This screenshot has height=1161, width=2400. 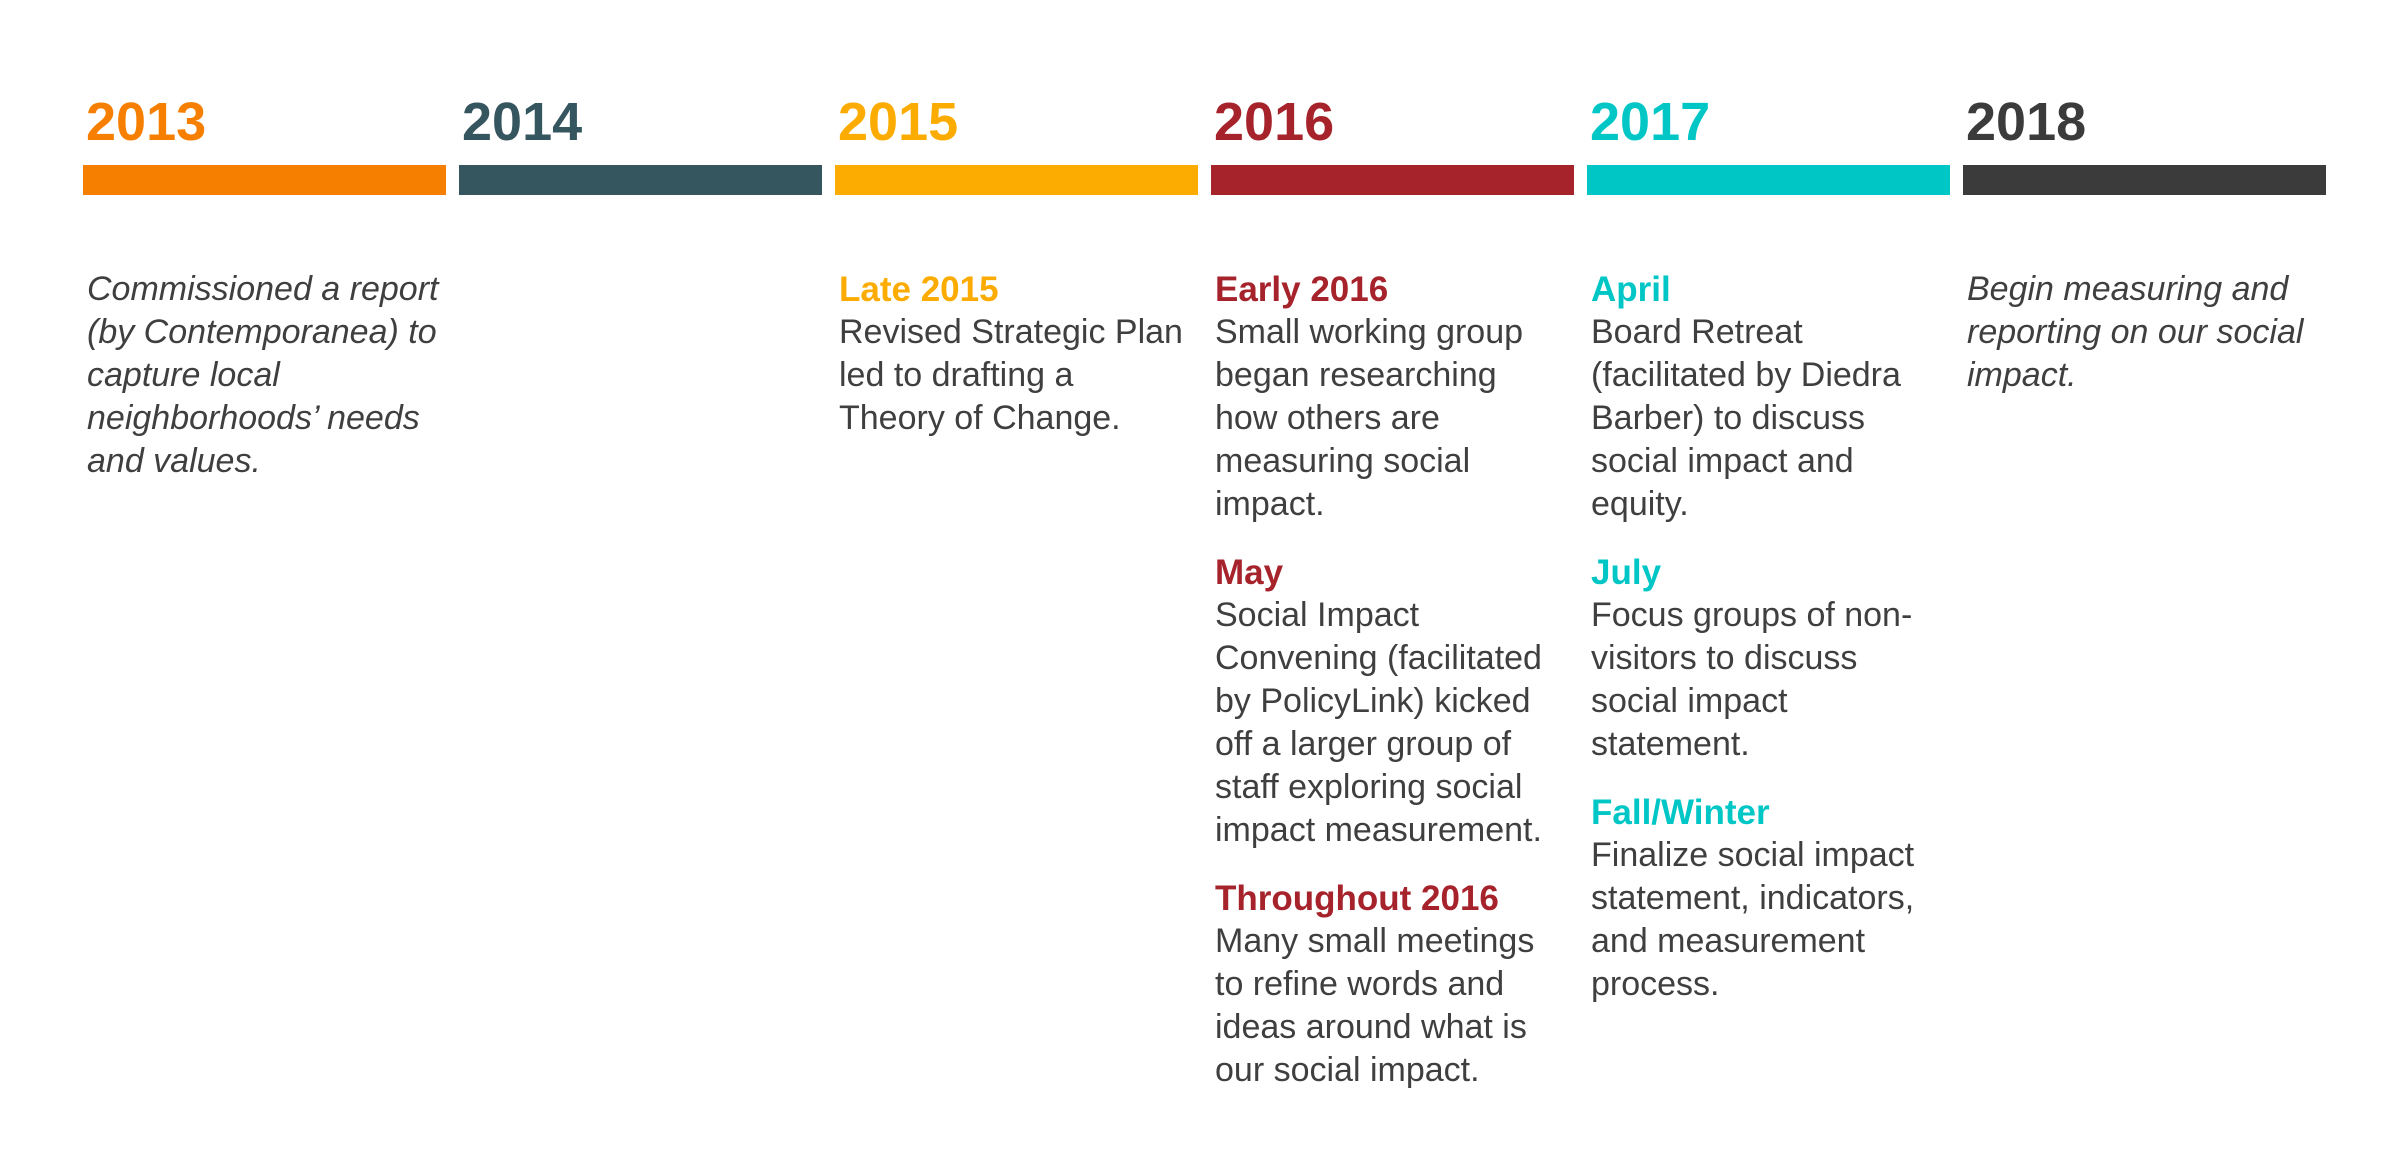 I want to click on entry-heading: May, so click(x=1249, y=572).